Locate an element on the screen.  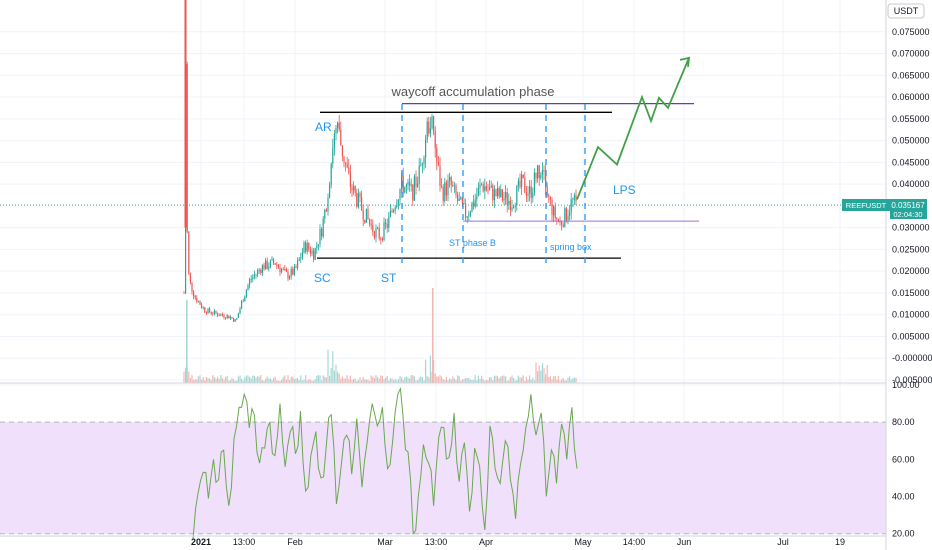
price-tick-label: 0.060000 is located at coordinates (911, 97).